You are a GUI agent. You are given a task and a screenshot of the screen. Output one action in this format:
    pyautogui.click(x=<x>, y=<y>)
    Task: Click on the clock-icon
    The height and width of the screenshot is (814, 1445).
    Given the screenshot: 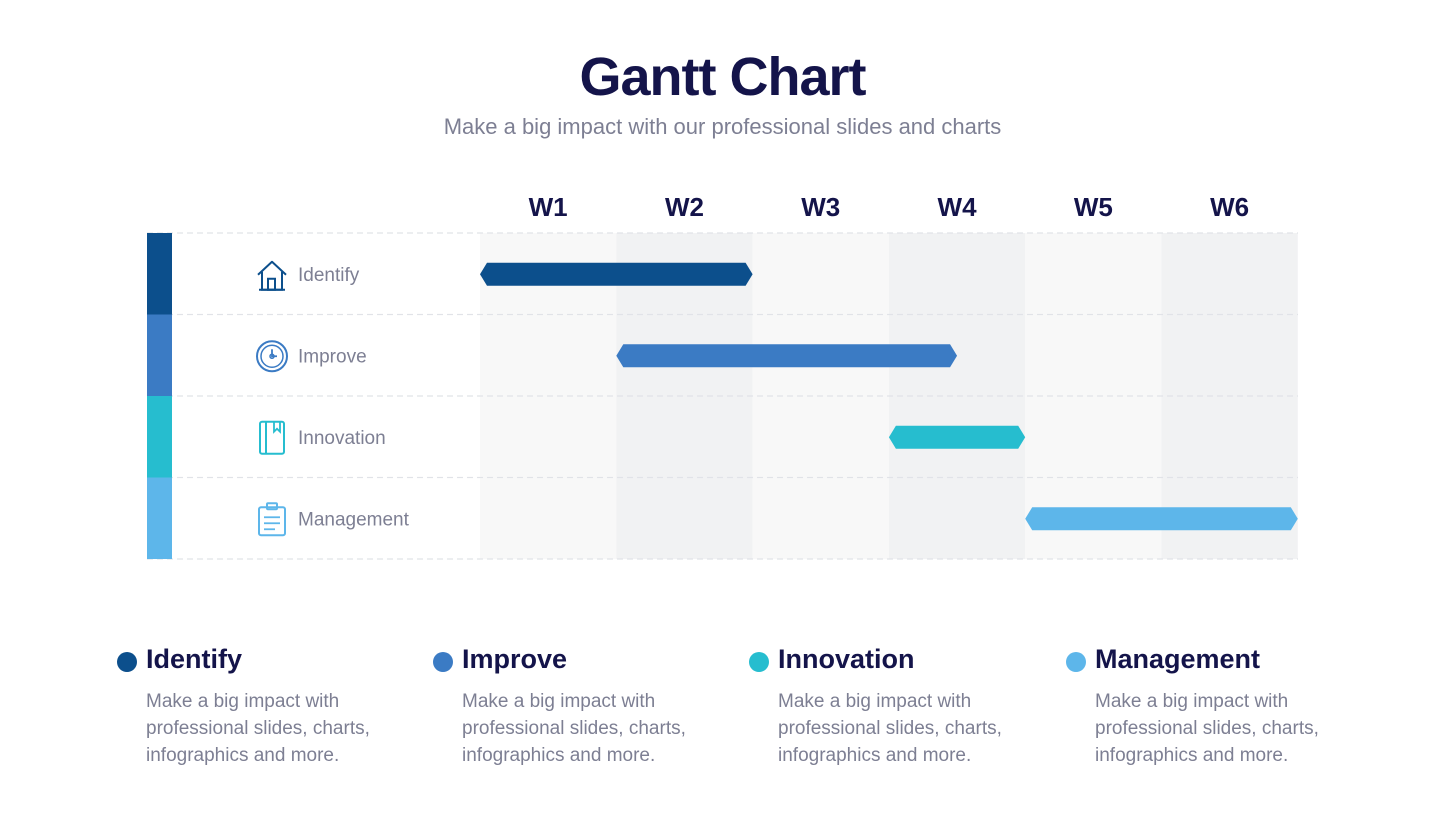 What is the action you would take?
    pyautogui.click(x=272, y=356)
    